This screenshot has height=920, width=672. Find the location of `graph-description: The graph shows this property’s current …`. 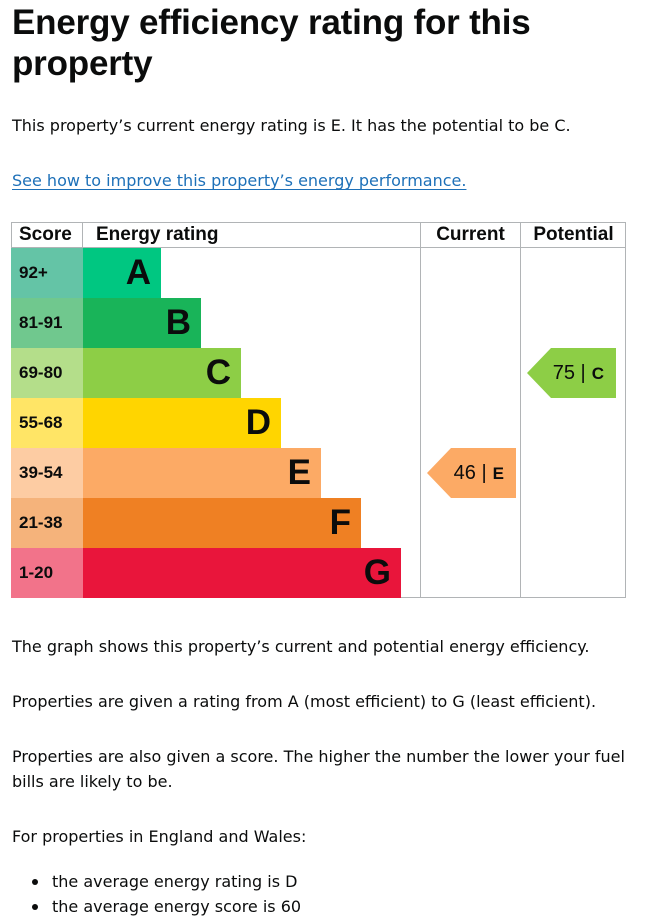

graph-description: The graph shows this property’s current … is located at coordinates (301, 646).